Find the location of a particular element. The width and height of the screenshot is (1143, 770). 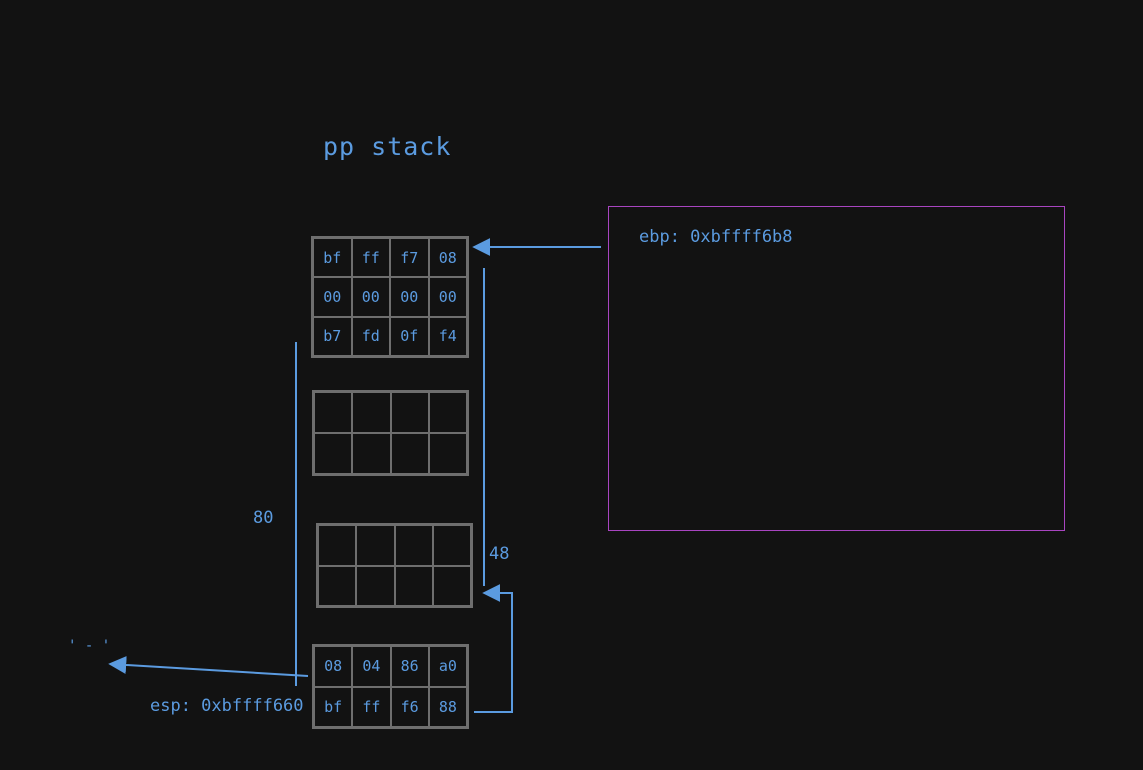

stack-byte-cell: f4 is located at coordinates (447, 336).